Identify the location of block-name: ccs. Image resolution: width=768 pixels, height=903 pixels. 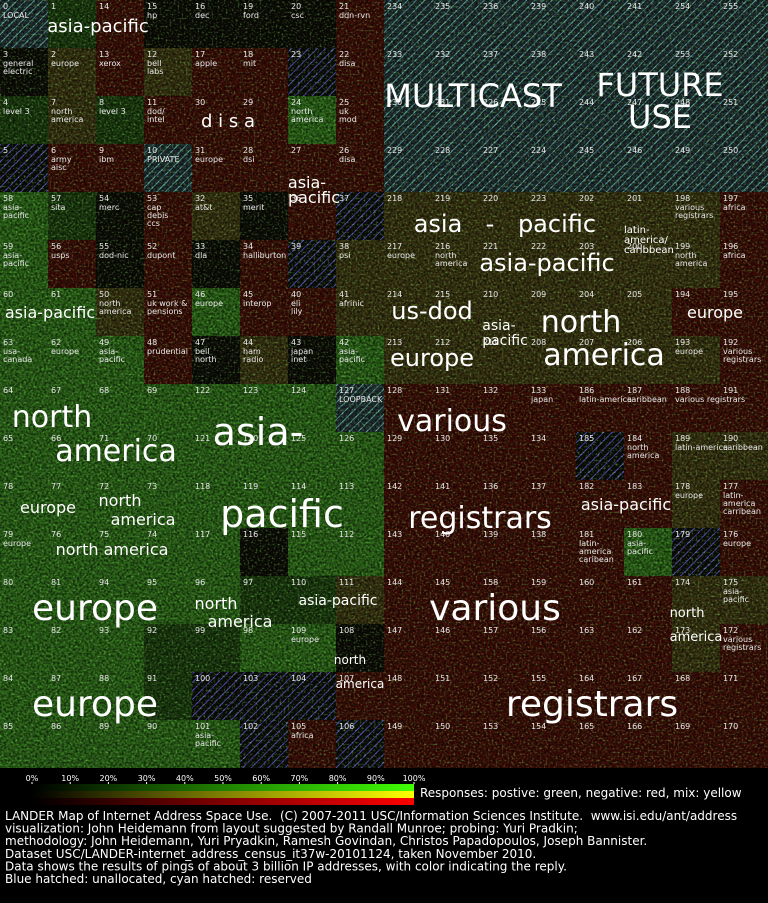
(153, 223).